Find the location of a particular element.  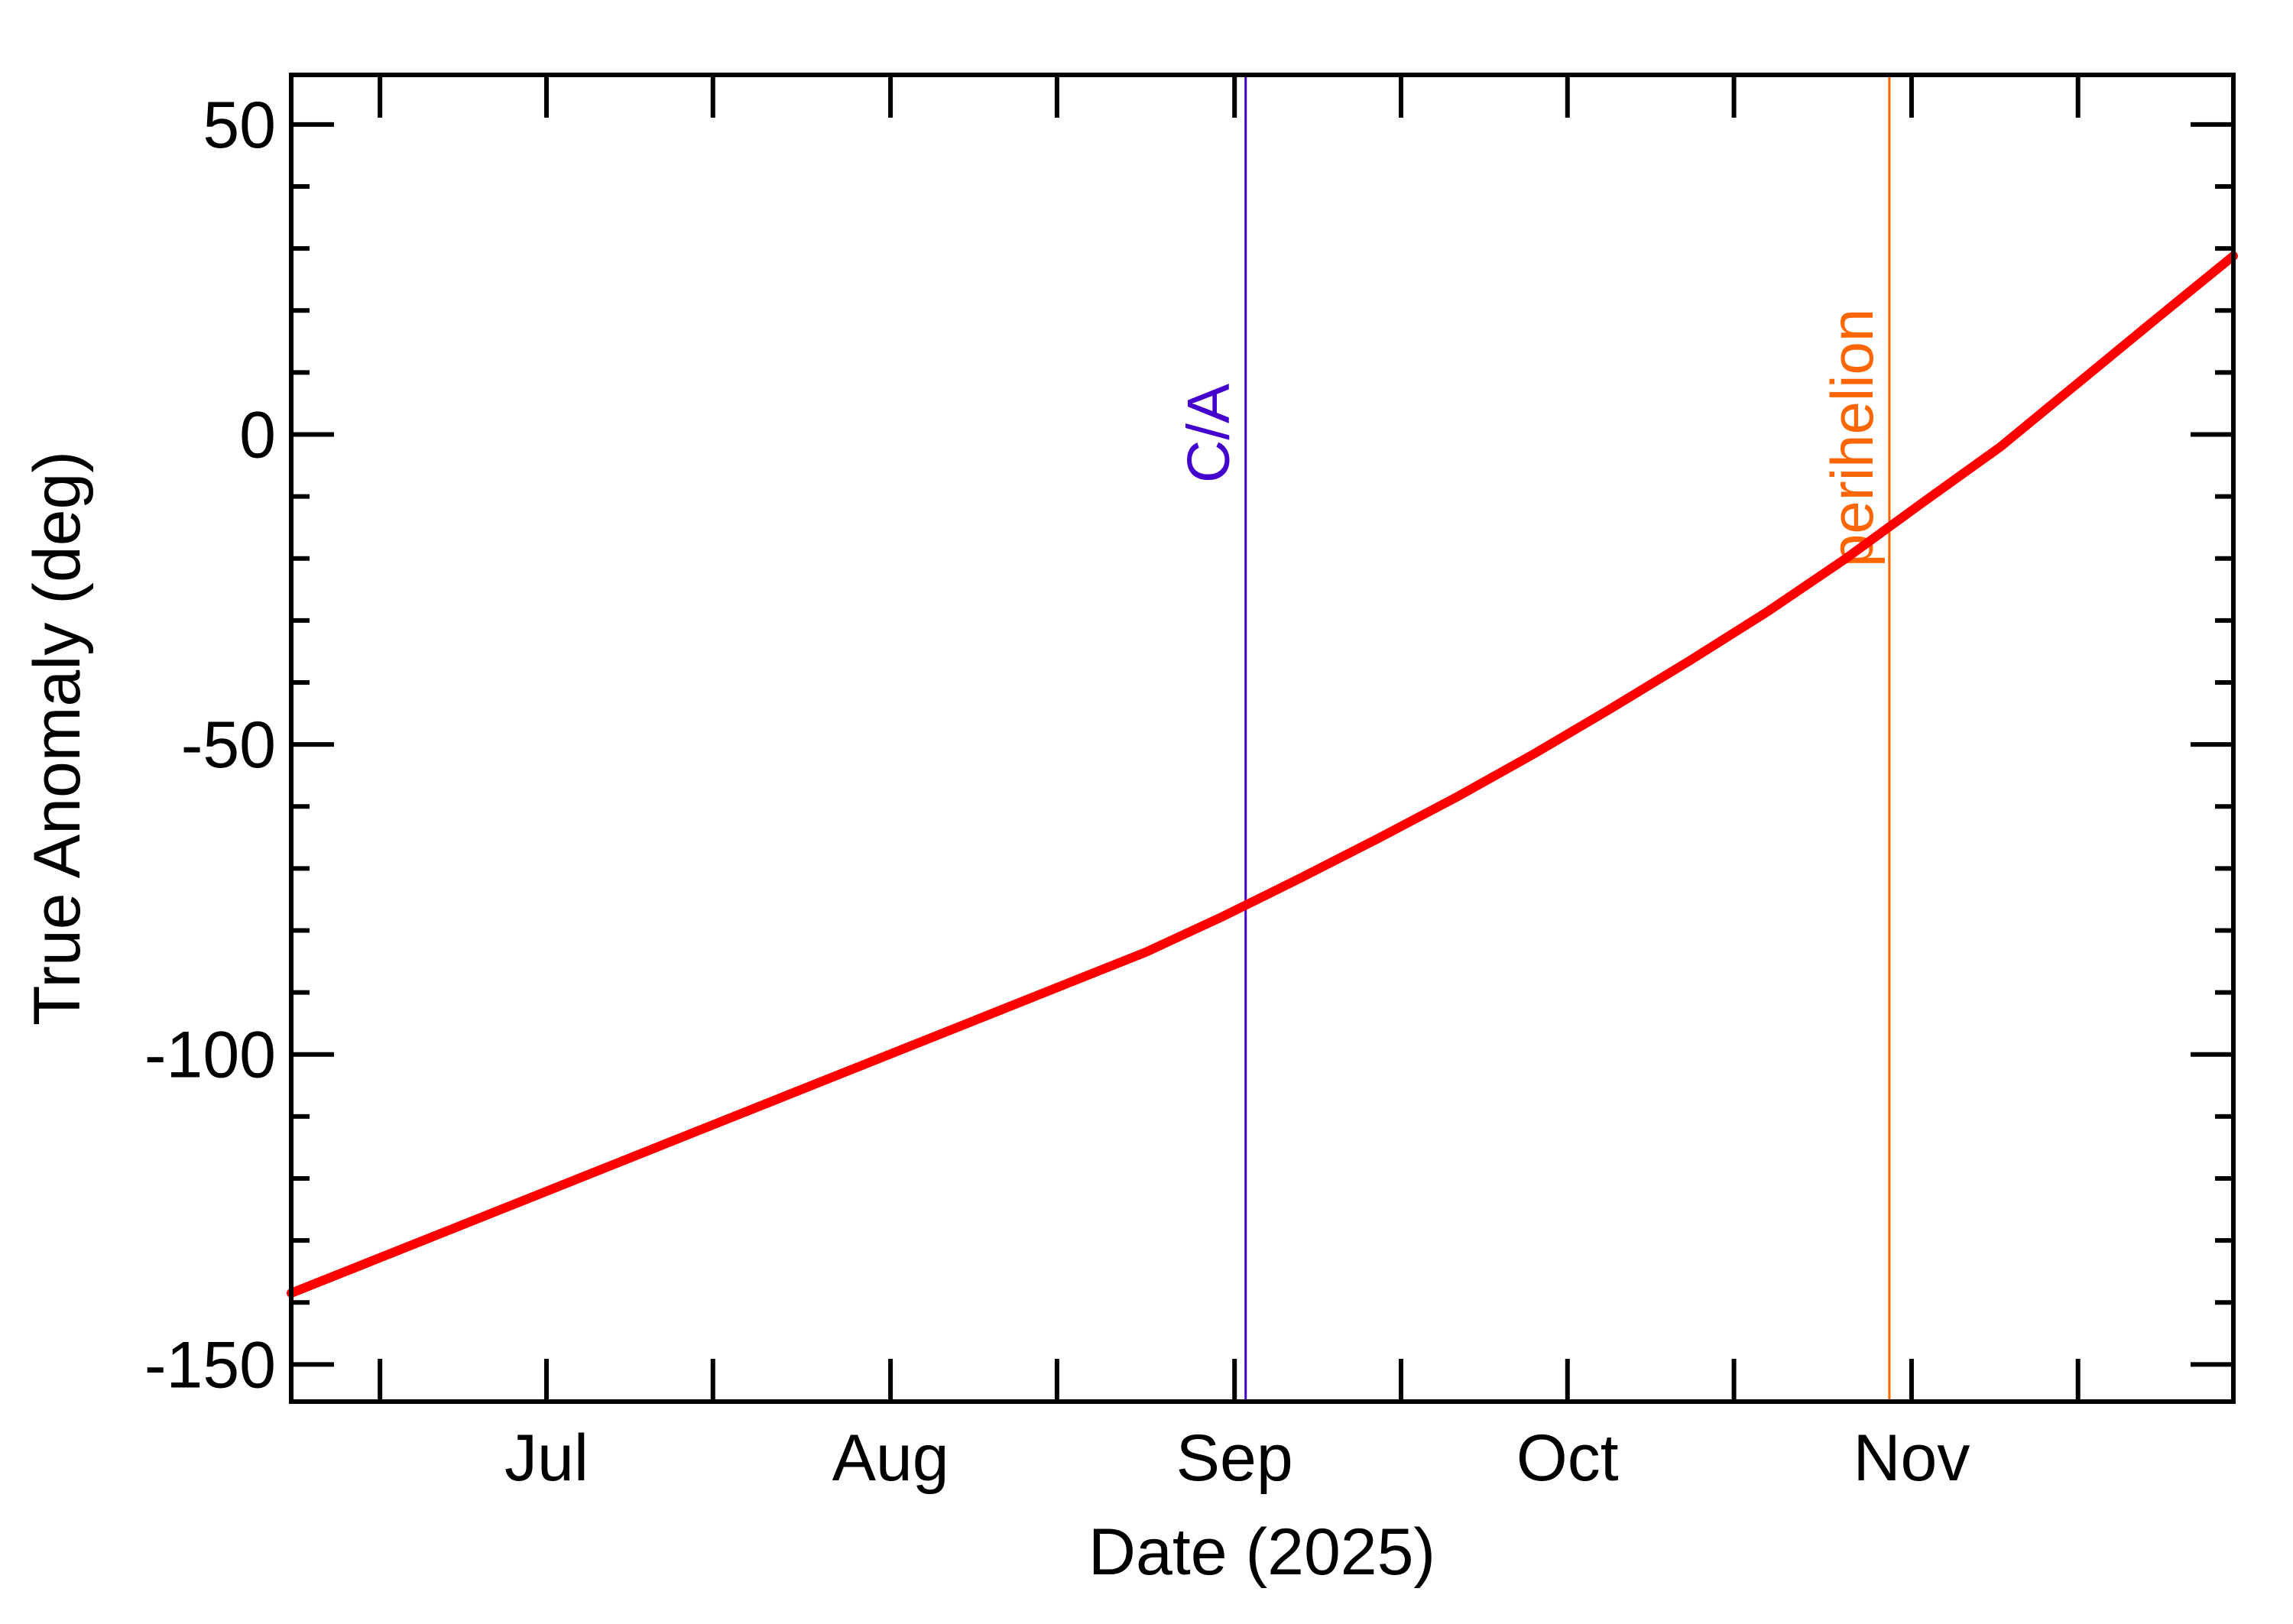

event-label-perihelion: perihelion is located at coordinates (1852, 438).